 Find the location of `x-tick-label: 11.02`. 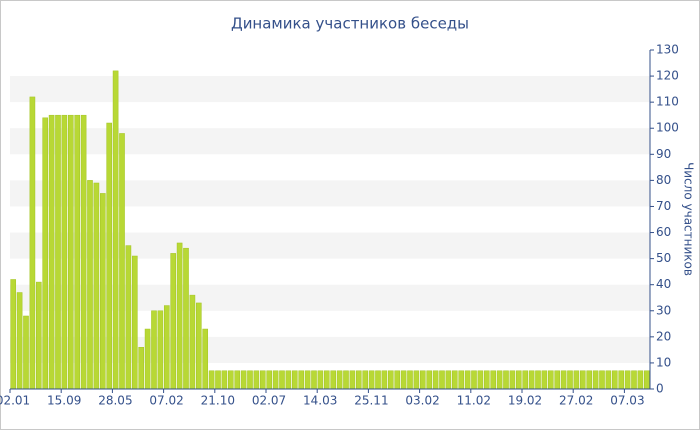

x-tick-label: 11.02 is located at coordinates (474, 401).